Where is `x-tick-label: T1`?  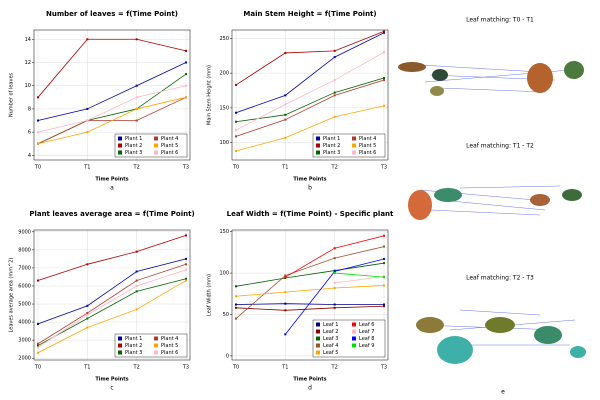 x-tick-label: T1 is located at coordinates (86, 368).